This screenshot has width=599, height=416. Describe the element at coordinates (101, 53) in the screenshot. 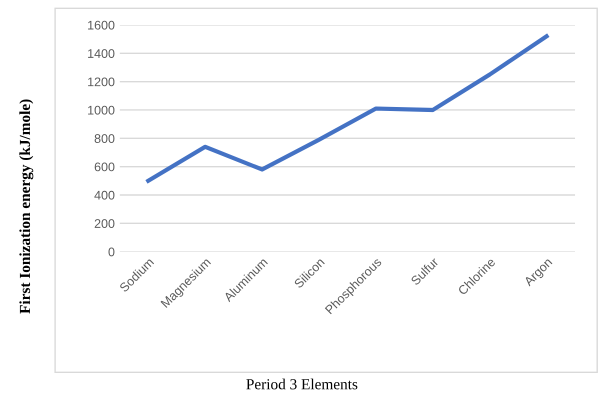

I see `y-tick-label: 1400` at that location.